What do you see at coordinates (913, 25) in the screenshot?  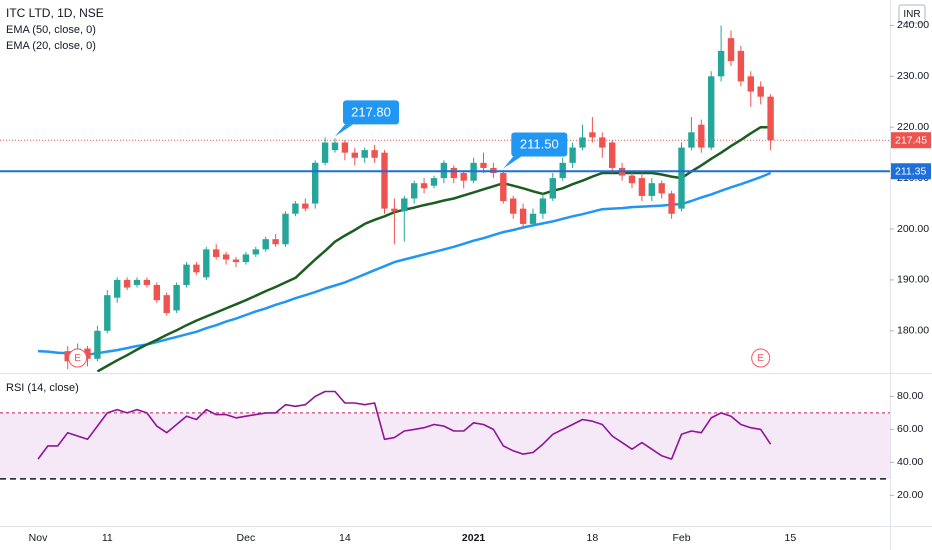 I see `y-tick-label: 240.00` at bounding box center [913, 25].